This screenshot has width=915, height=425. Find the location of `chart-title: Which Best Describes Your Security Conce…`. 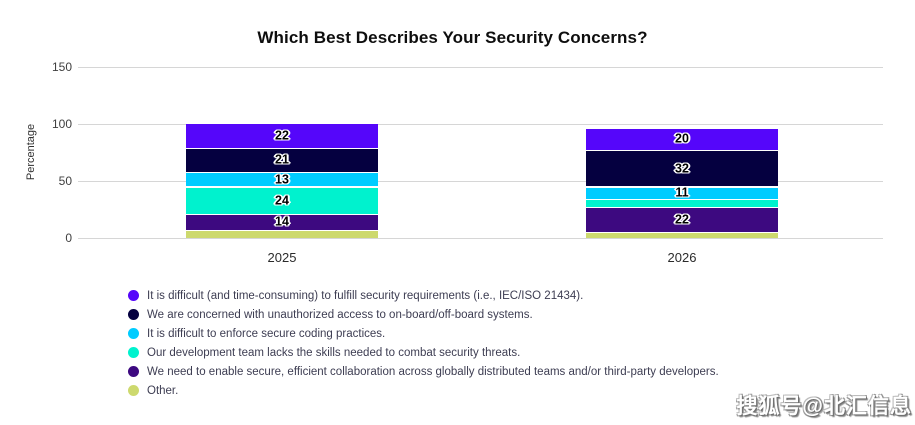

chart-title: Which Best Describes Your Security Conce… is located at coordinates (452, 37).